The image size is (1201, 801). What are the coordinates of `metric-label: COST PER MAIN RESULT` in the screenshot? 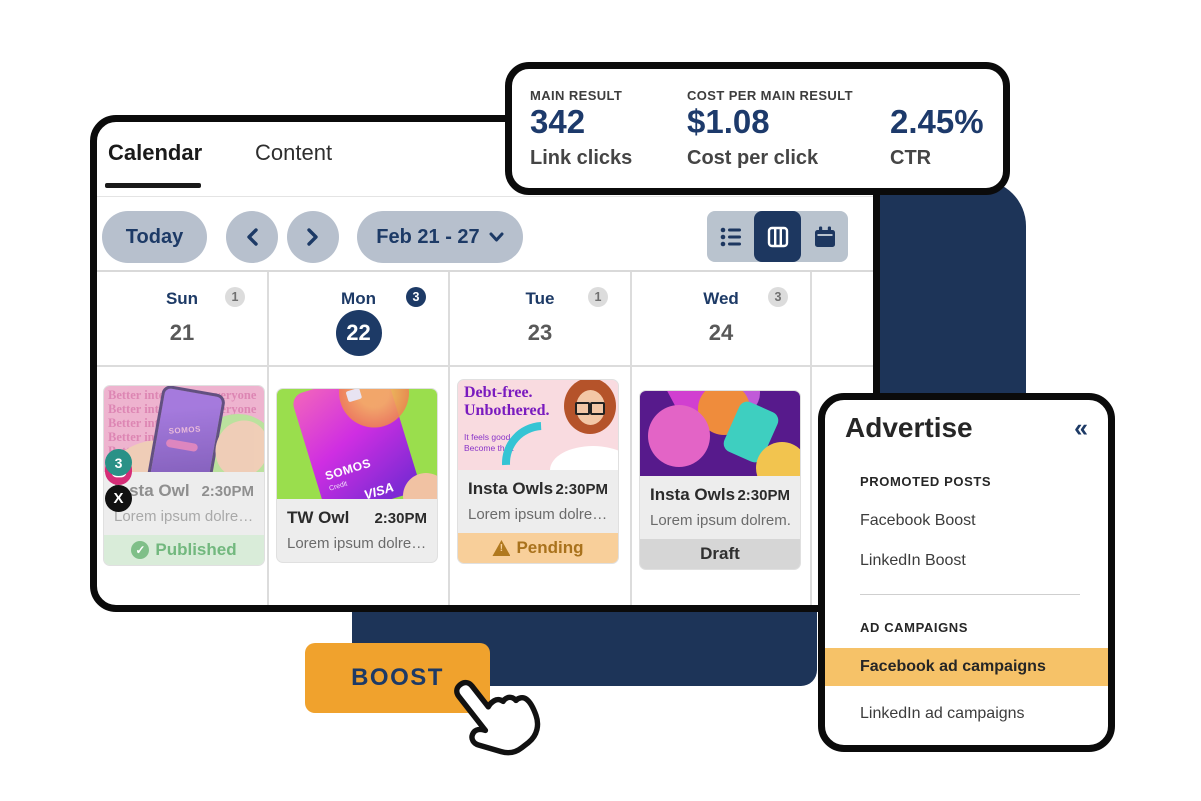 It's located at (770, 95).